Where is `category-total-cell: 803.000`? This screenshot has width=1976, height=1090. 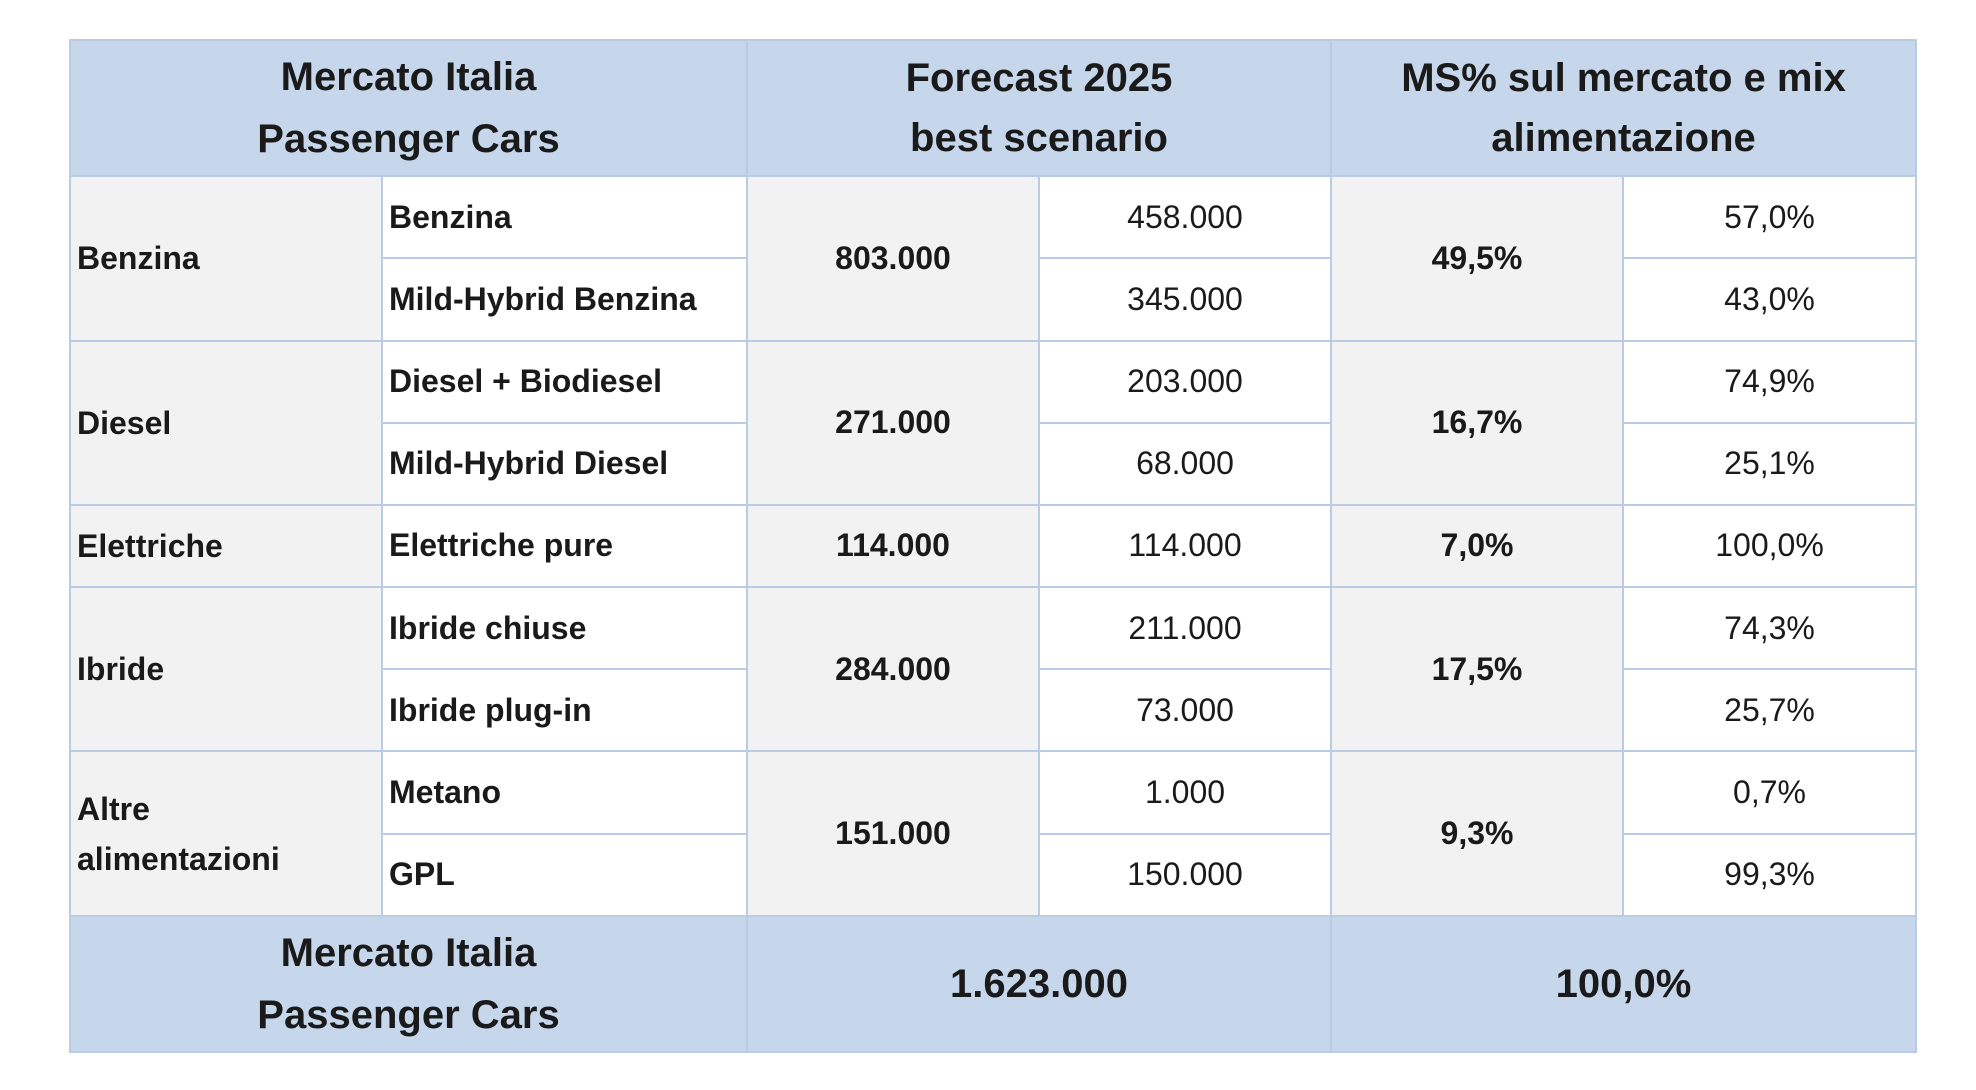 category-total-cell: 803.000 is located at coordinates (893, 258).